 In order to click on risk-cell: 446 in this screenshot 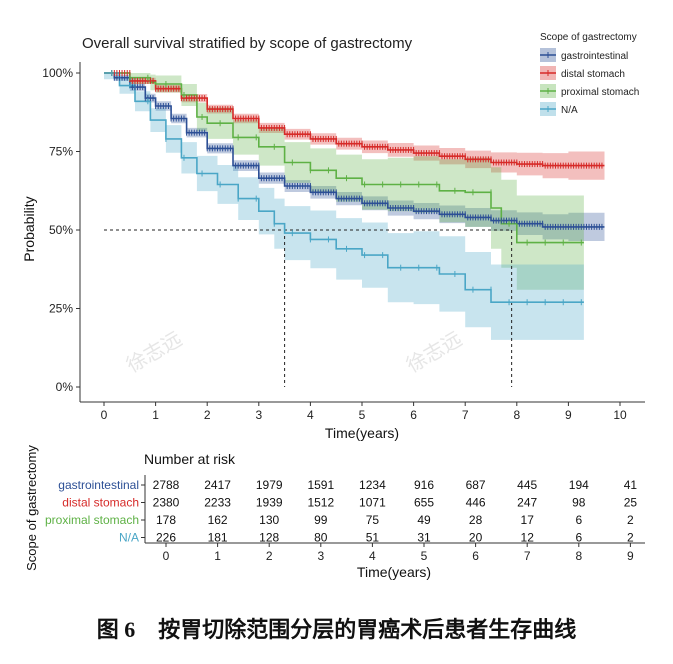, I will do `click(476, 503)`.